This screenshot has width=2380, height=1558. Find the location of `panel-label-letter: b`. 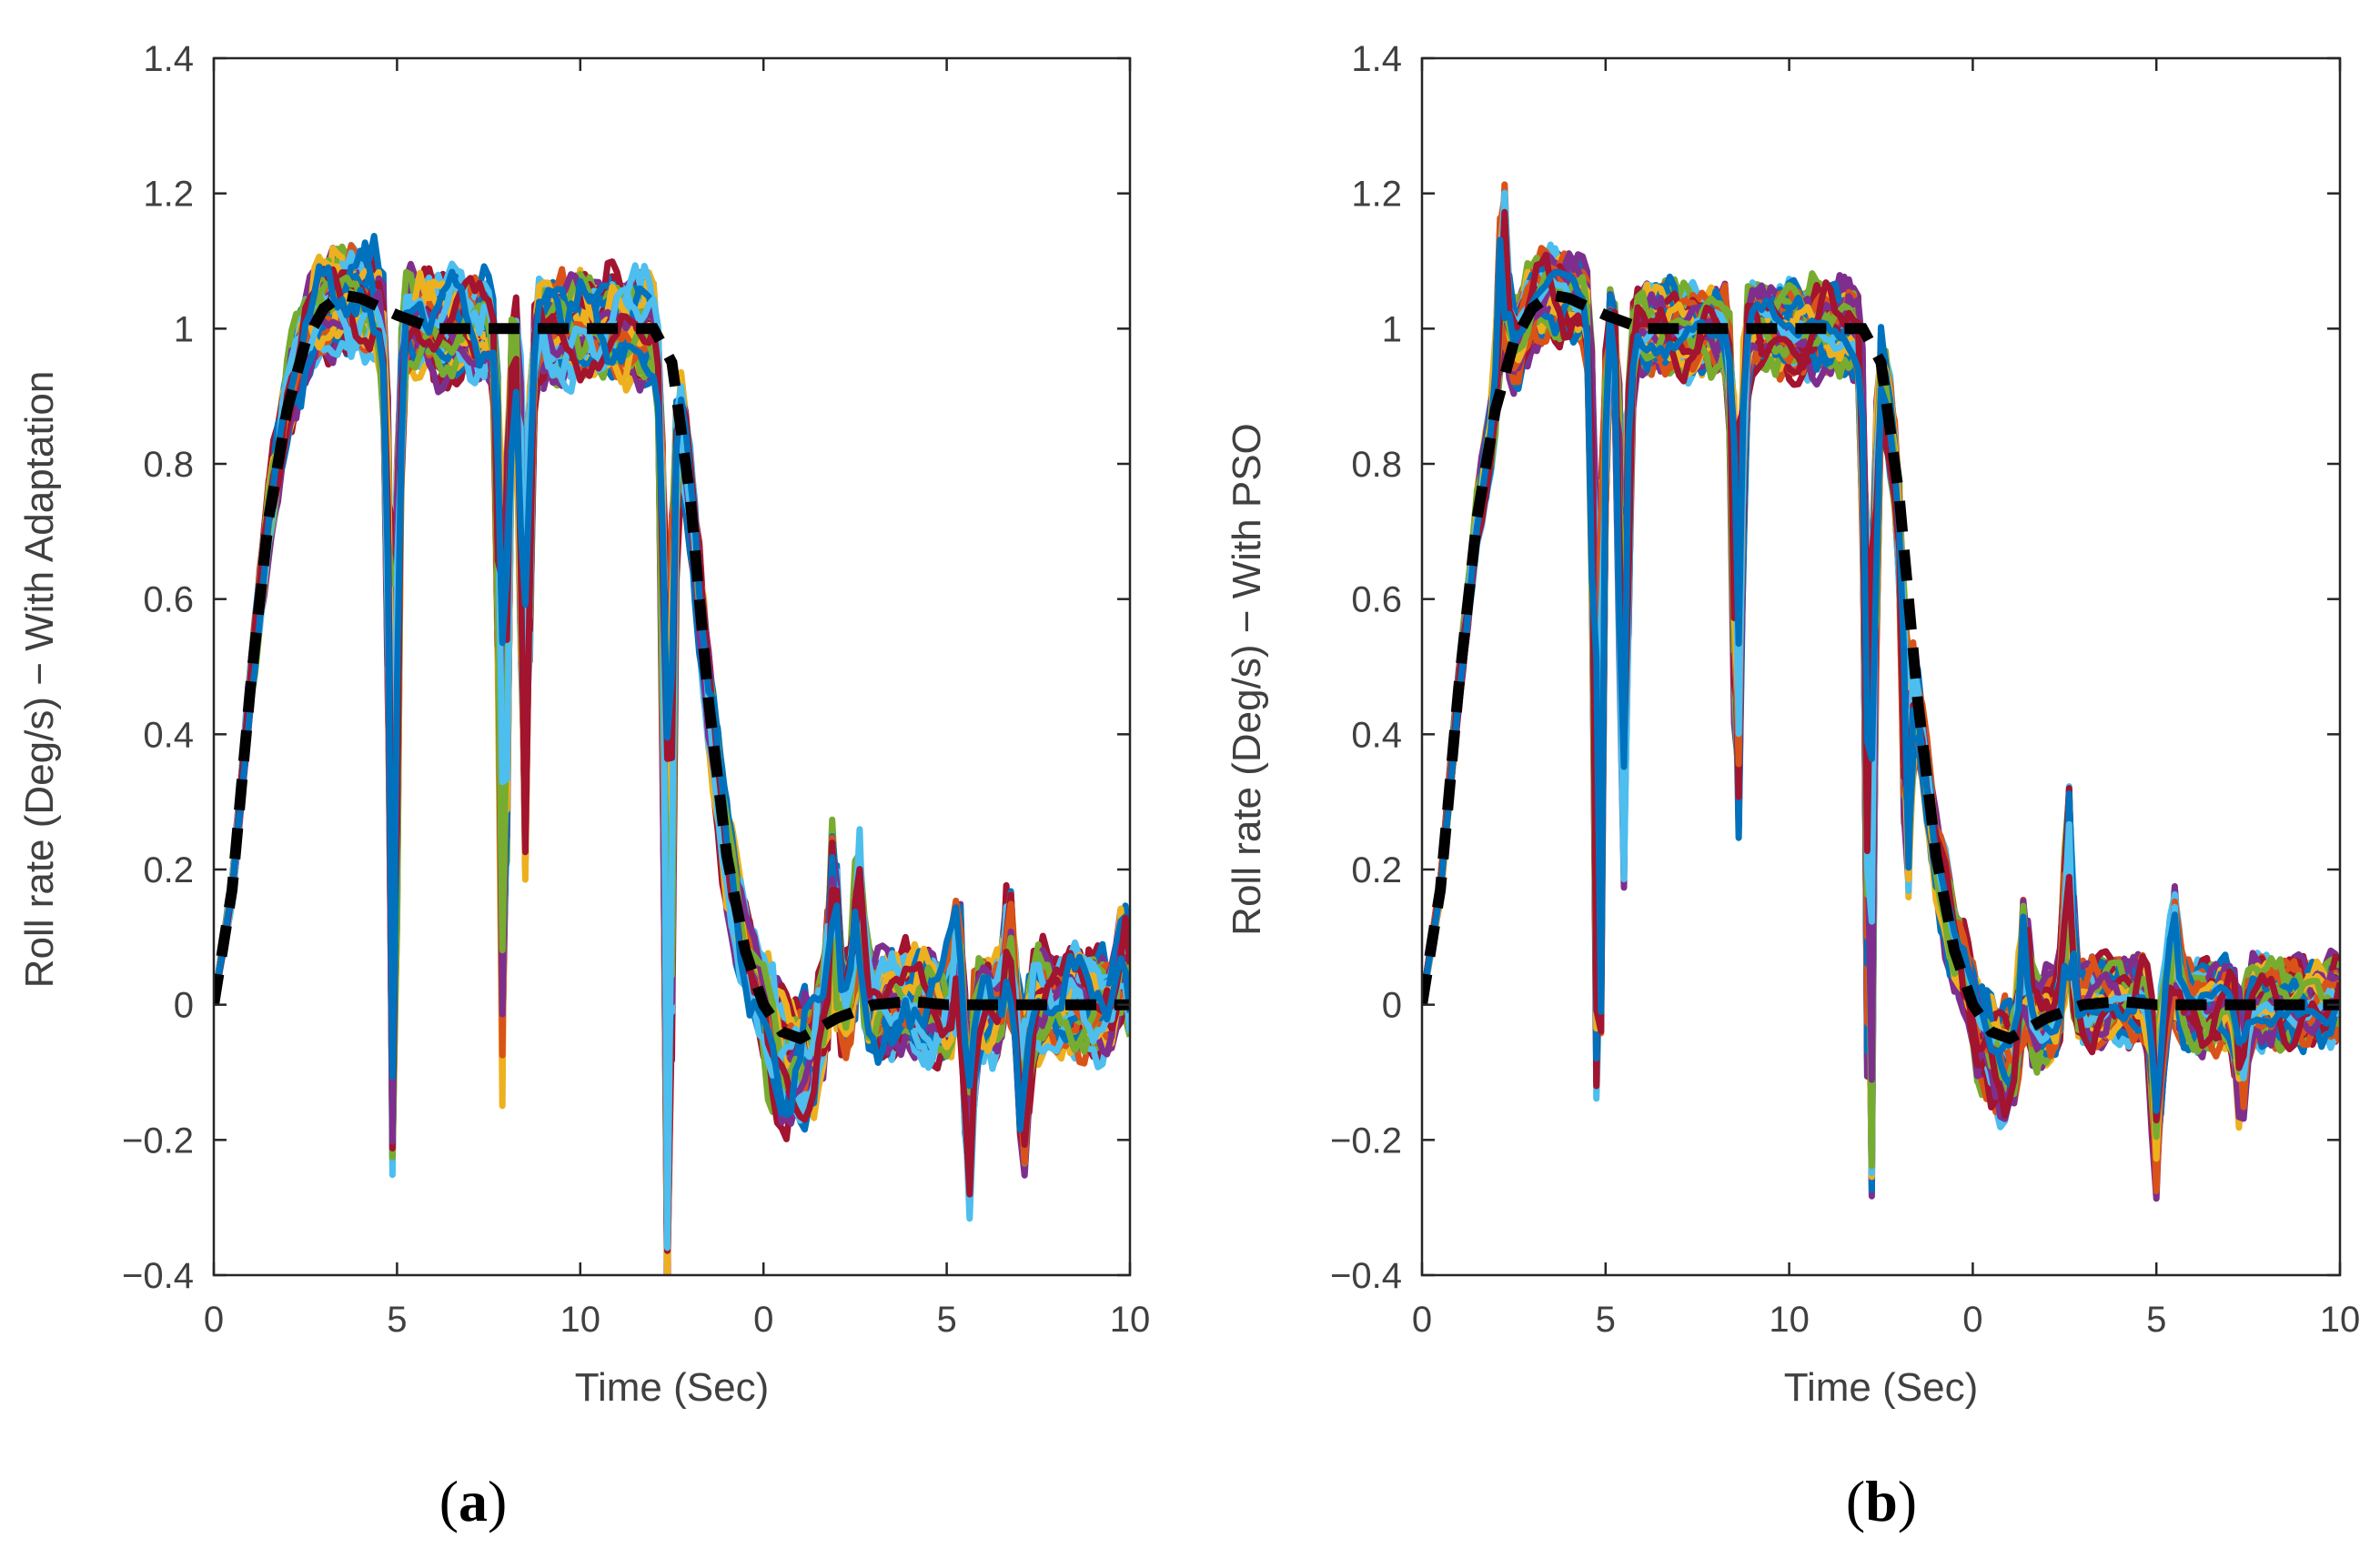

panel-label-letter: b is located at coordinates (1881, 1501).